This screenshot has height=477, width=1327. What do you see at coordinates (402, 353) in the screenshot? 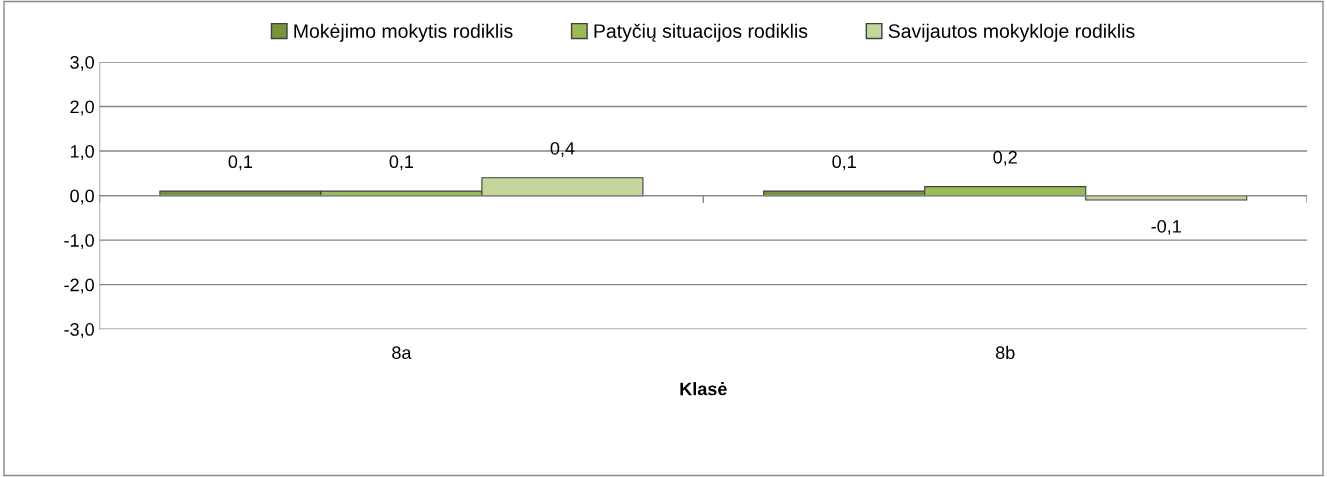
I see `x-tick-label: 8a` at bounding box center [402, 353].